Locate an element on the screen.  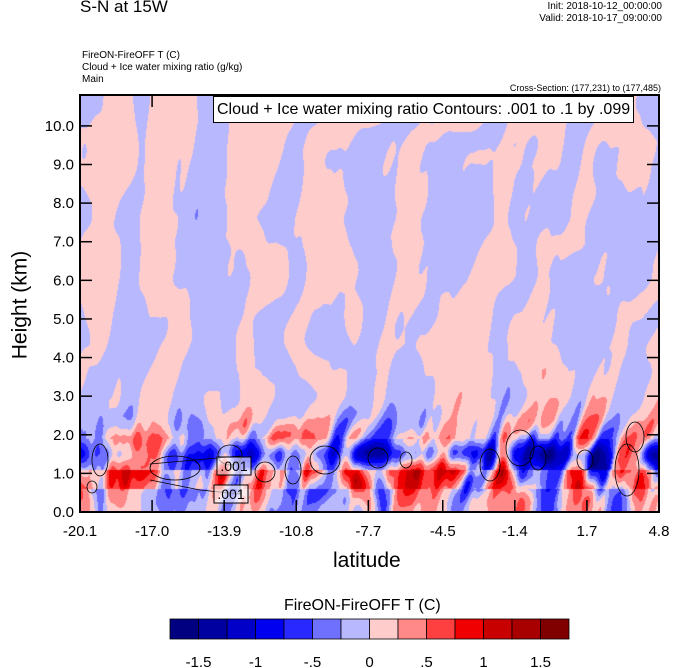
y-tick-label: 1.0 is located at coordinates (63, 473).